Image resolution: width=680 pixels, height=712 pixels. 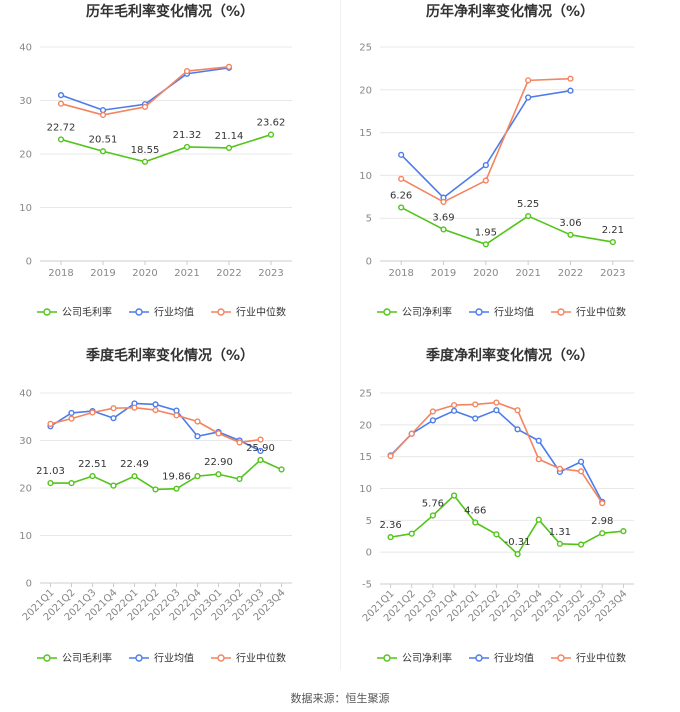 What do you see at coordinates (145, 150) in the screenshot?
I see `data-label: 18.55` at bounding box center [145, 150].